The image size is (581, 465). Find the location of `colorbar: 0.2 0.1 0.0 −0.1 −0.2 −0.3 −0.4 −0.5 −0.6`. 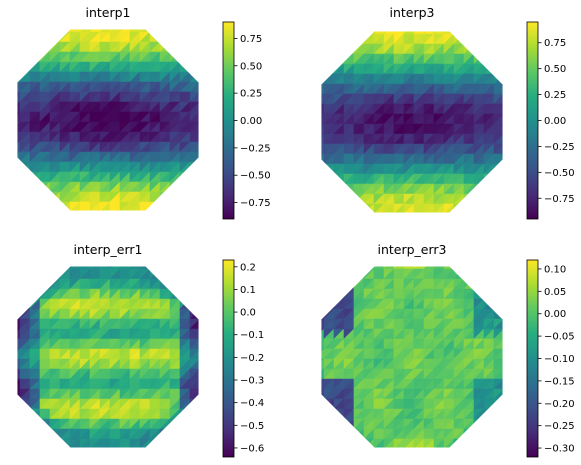

colorbar: 0.2 0.1 0.0 −0.1 −0.2 −0.3 −0.4 −0.5 −0.6 is located at coordinates (243, 358).